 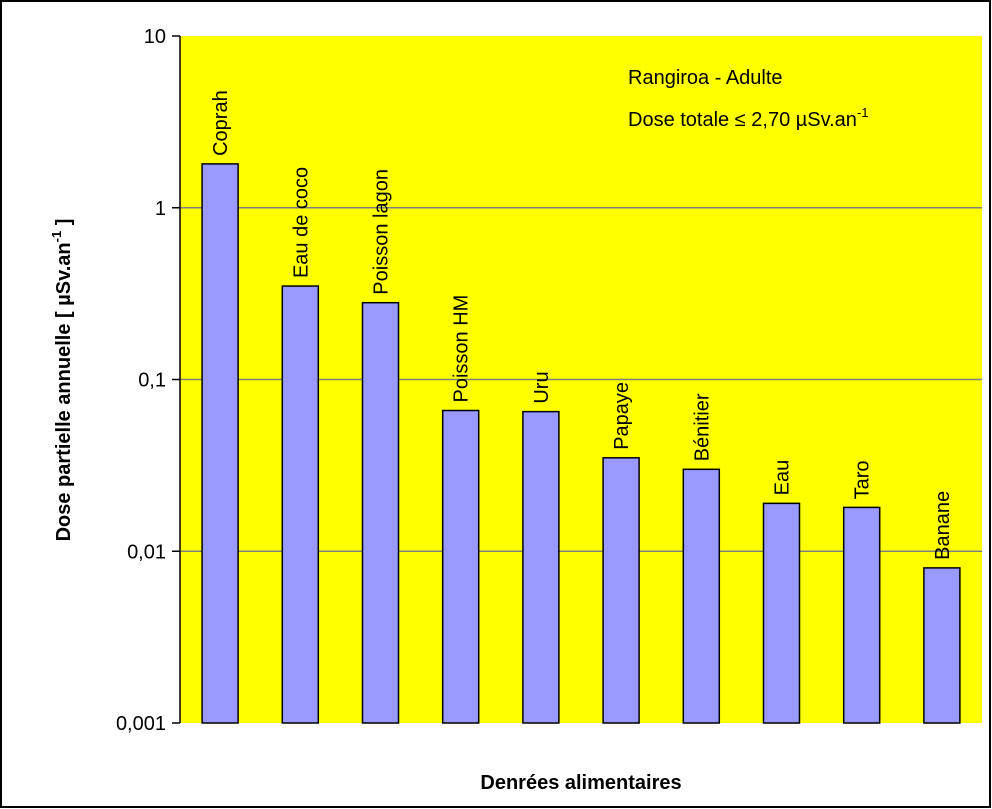 What do you see at coordinates (141, 724) in the screenshot?
I see `y-tick-label: 0,001` at bounding box center [141, 724].